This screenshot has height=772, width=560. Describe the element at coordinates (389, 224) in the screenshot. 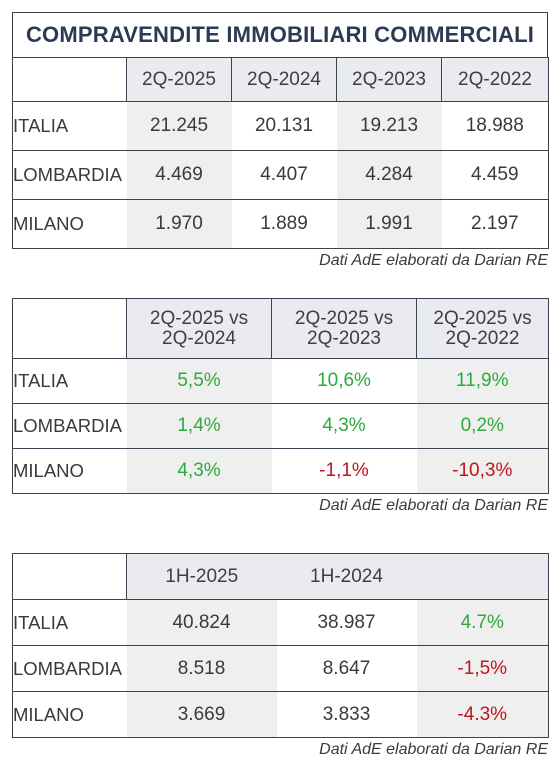

I see `table-cell: 1.991` at that location.